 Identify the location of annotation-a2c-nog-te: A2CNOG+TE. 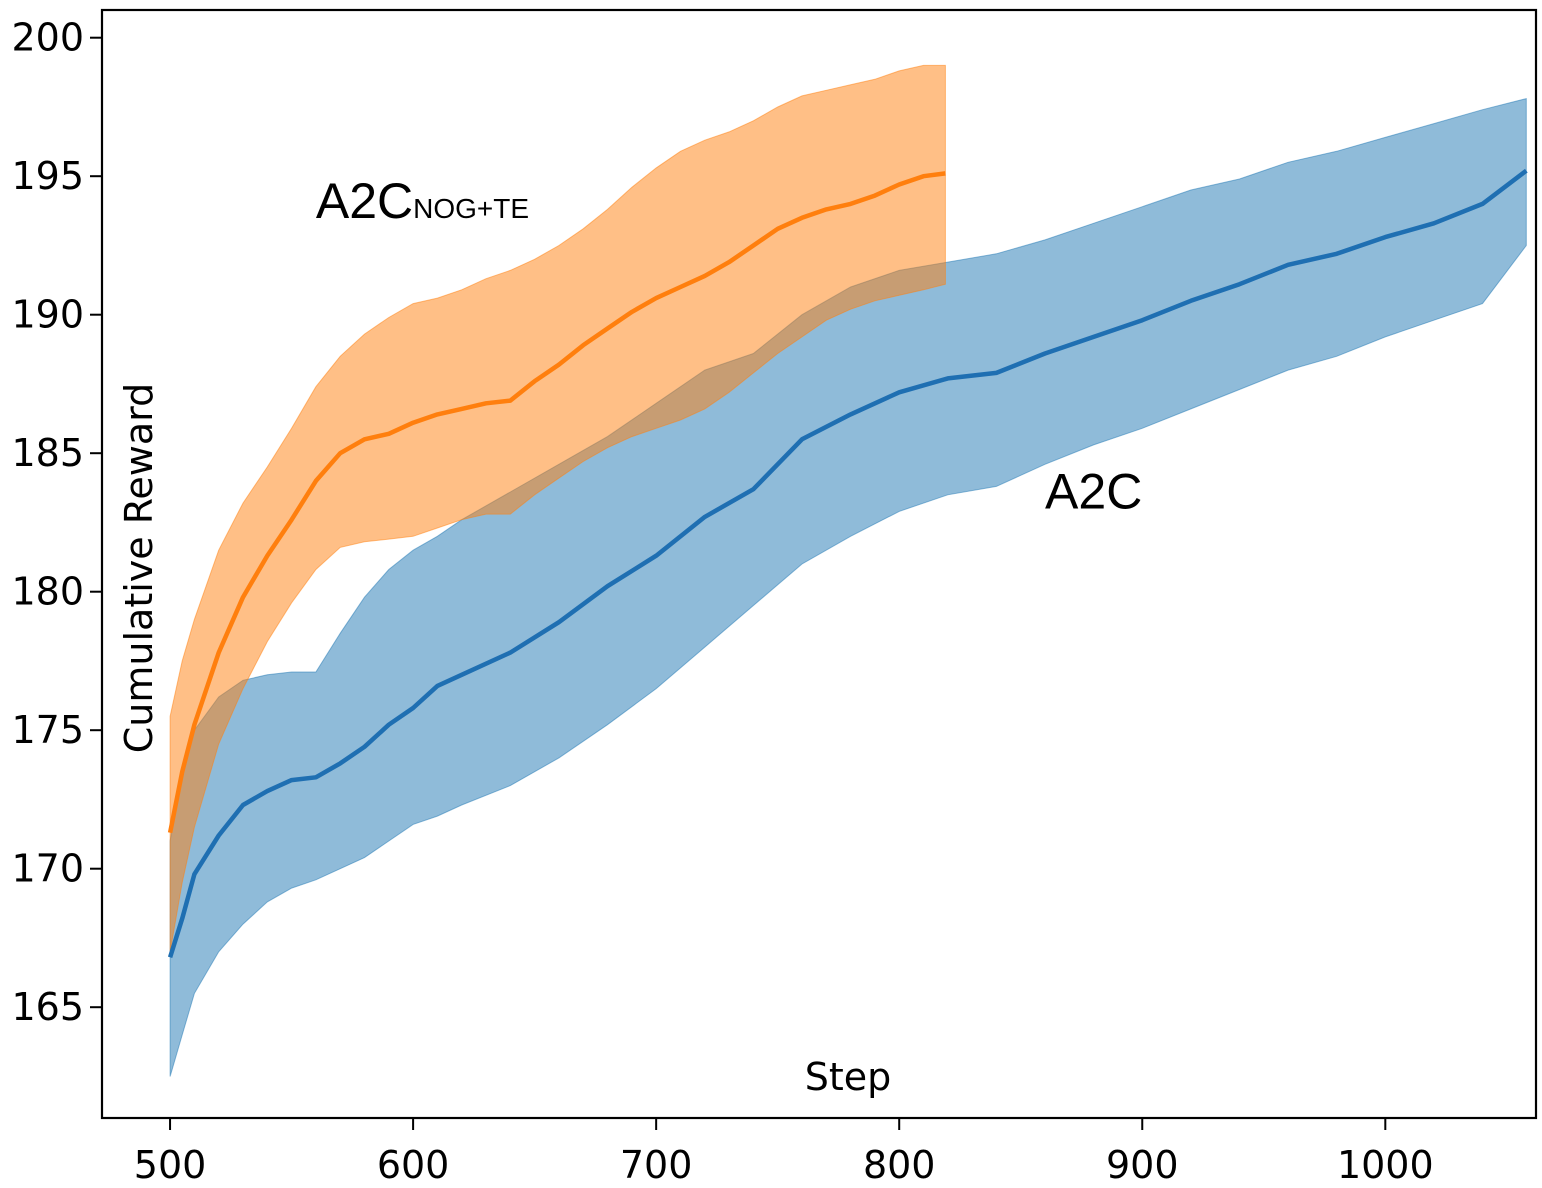
(422, 201).